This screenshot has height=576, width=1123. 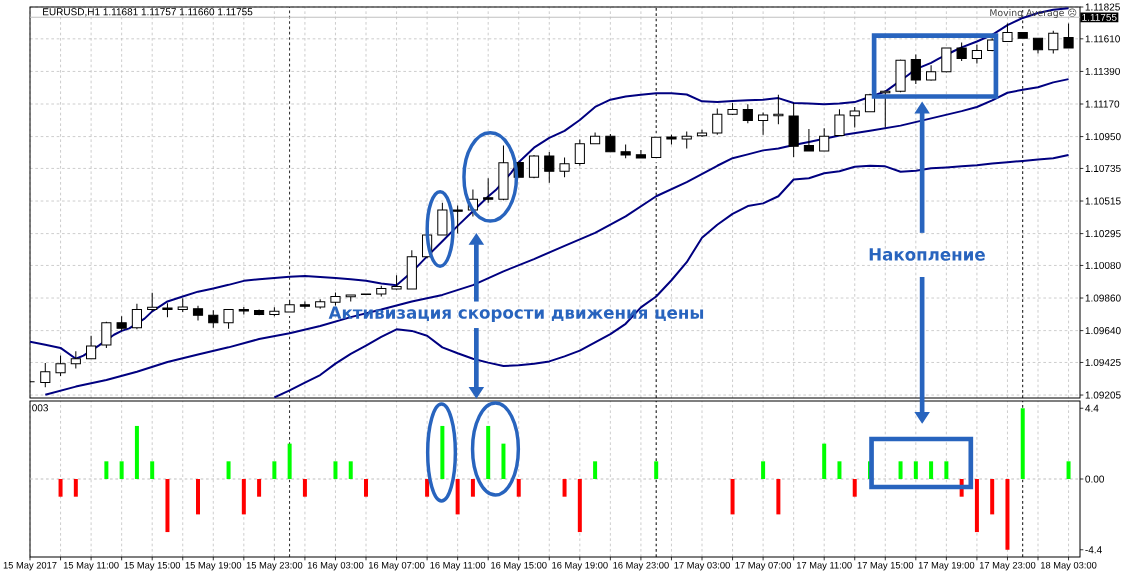 What do you see at coordinates (1102, 71) in the screenshot?
I see `y-tick-label: 1.11390` at bounding box center [1102, 71].